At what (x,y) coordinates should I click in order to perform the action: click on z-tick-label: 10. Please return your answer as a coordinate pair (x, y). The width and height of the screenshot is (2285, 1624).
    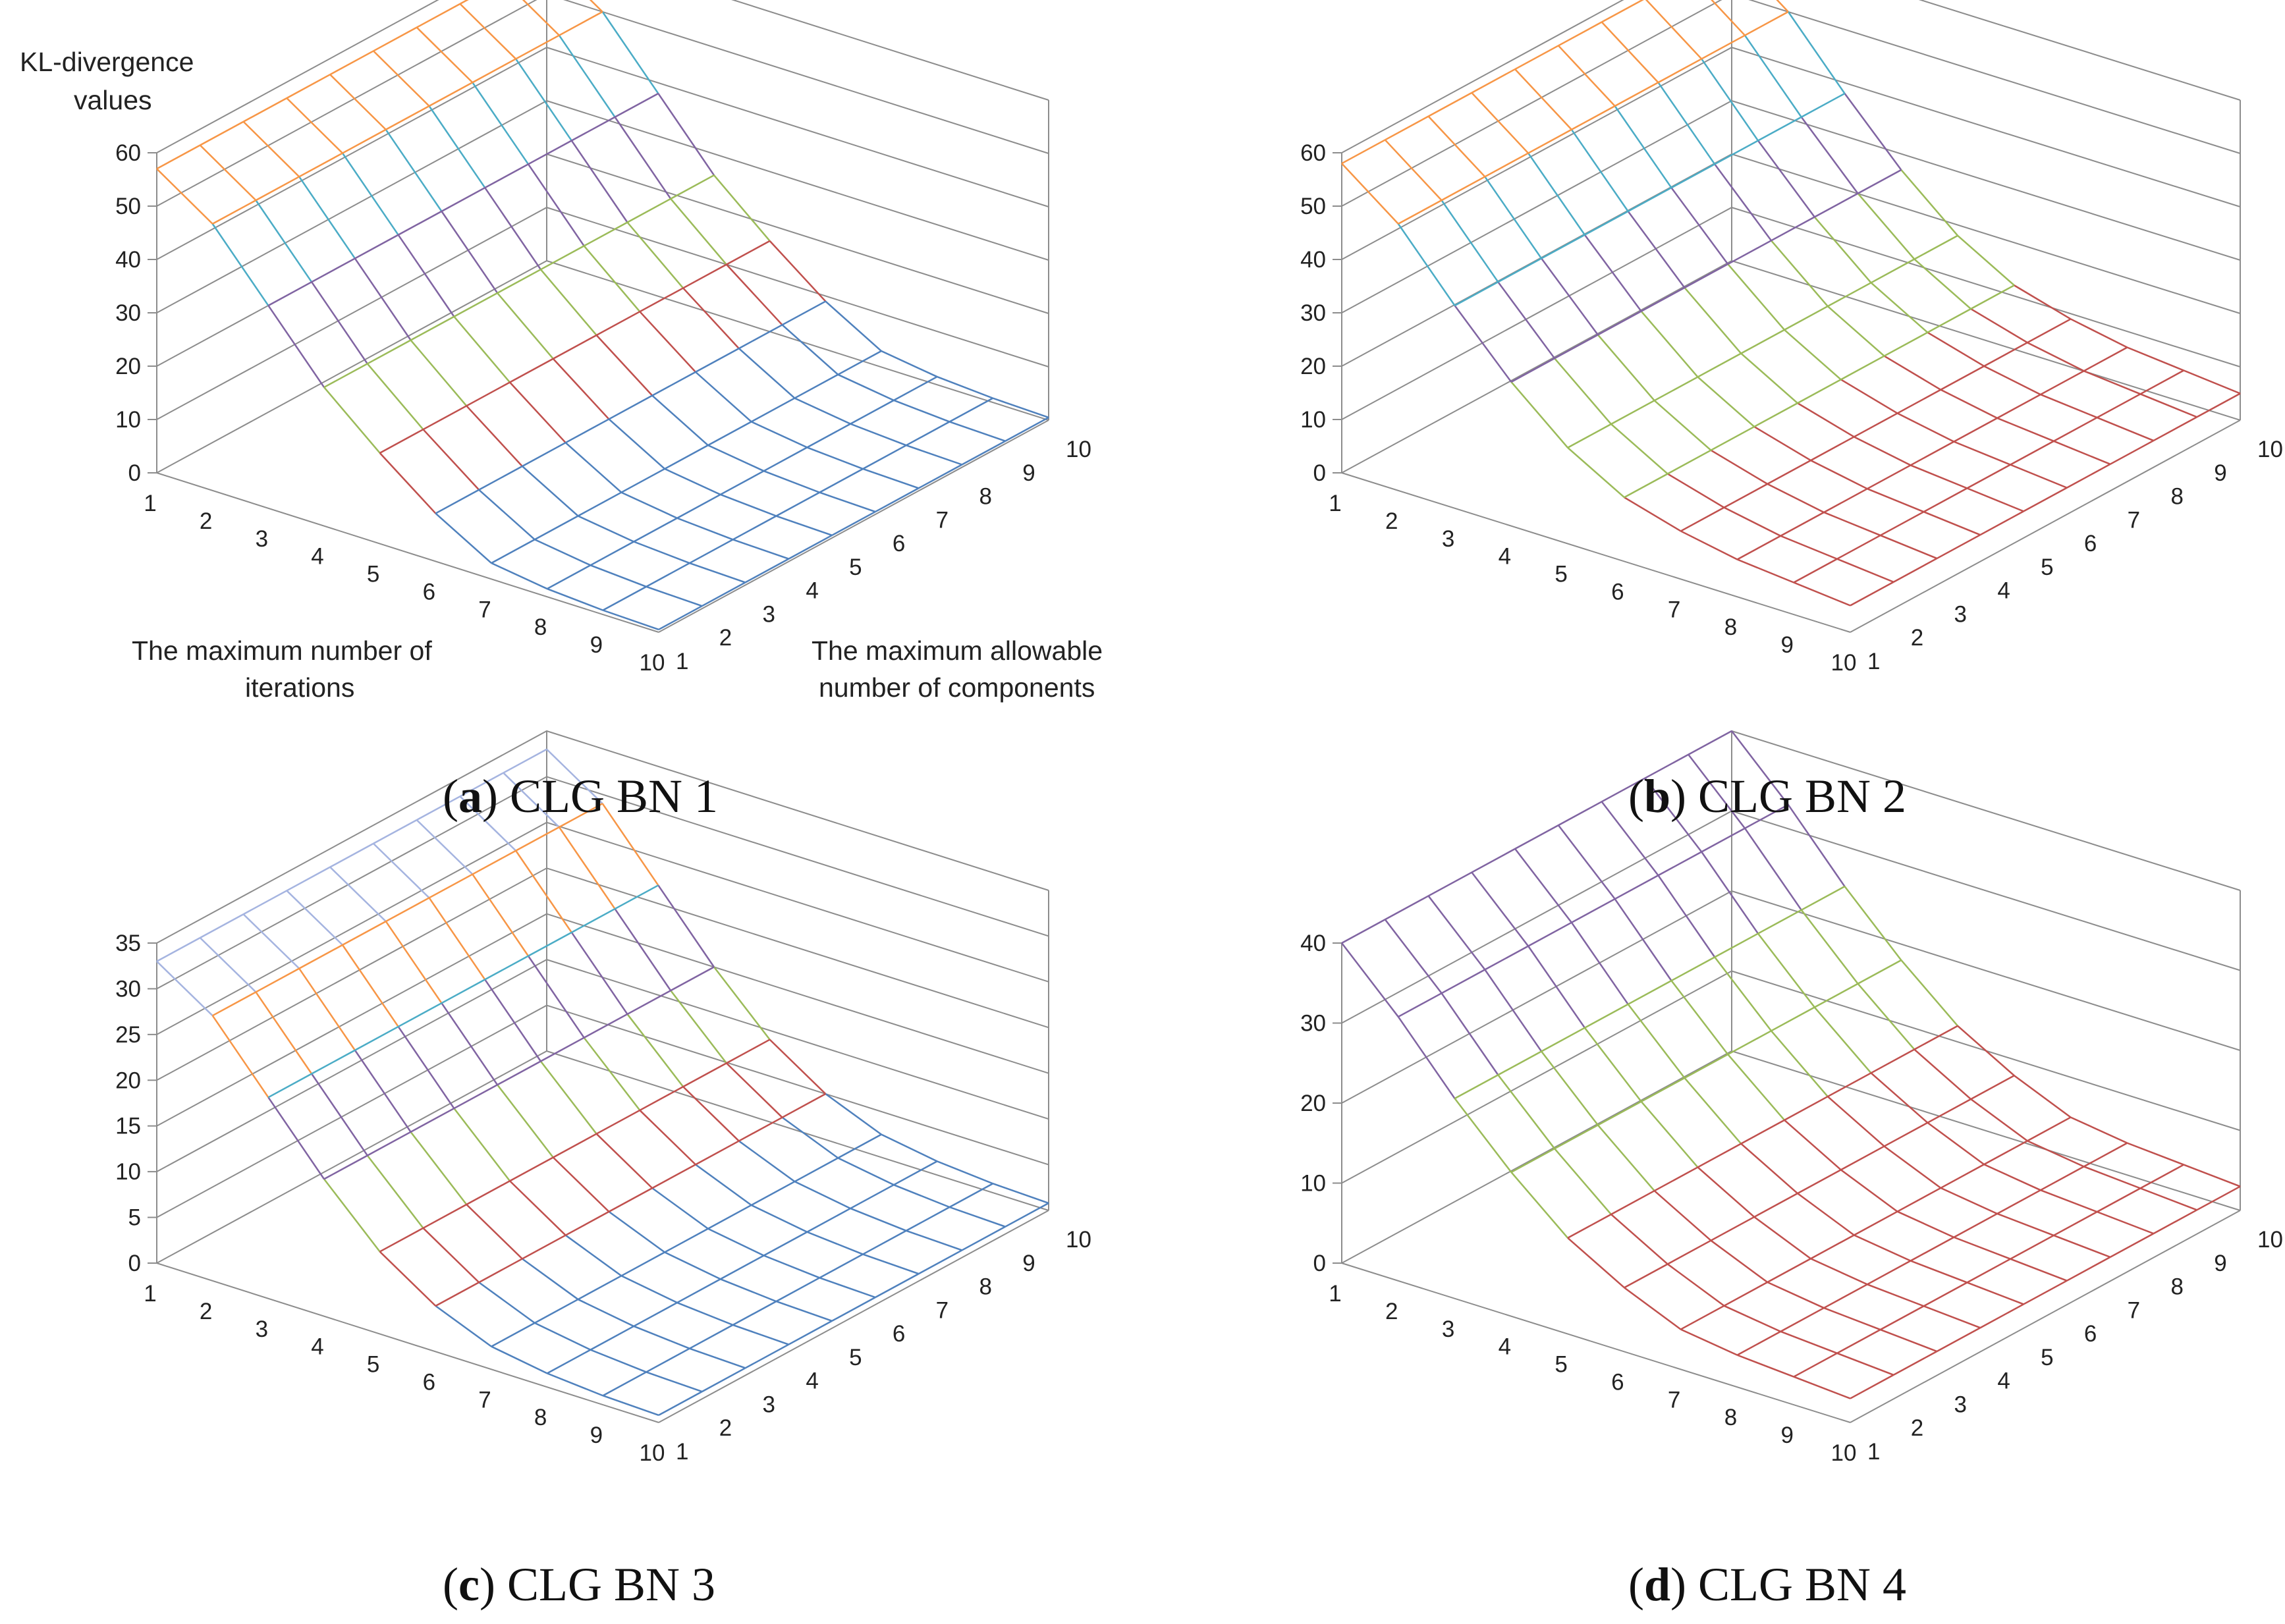
    Looking at the image, I should click on (1313, 1184).